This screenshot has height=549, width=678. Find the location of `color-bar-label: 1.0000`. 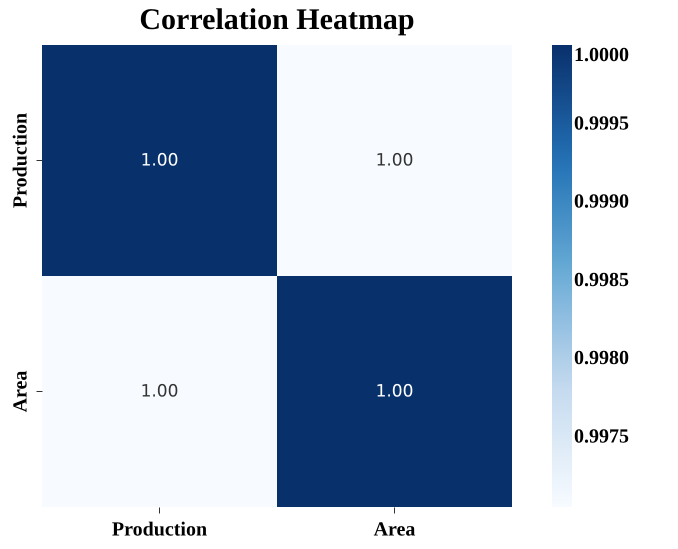

color-bar-label: 1.0000 is located at coordinates (601, 55).